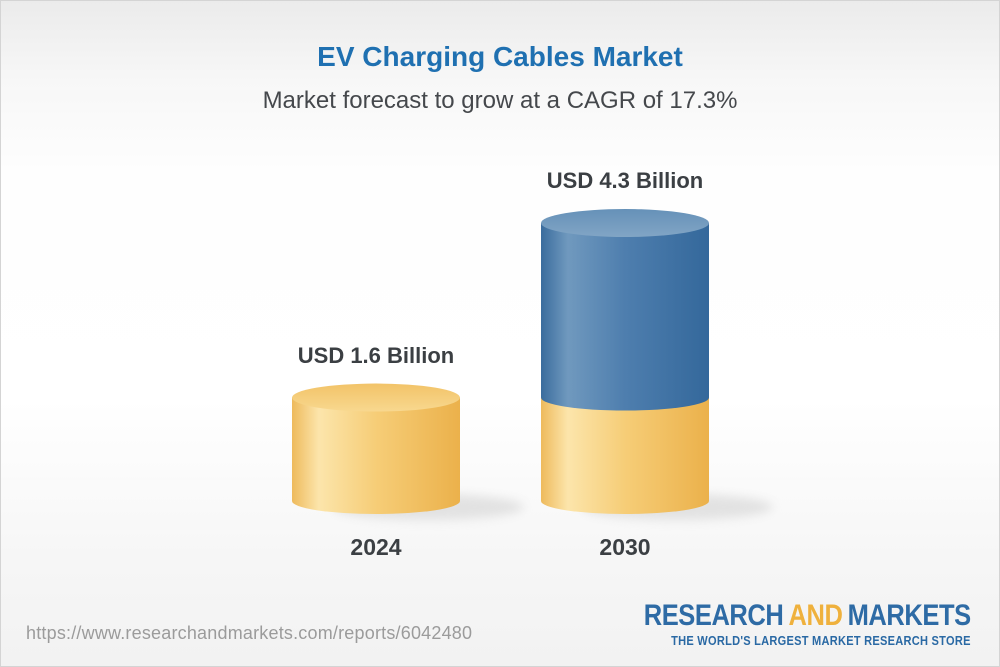  What do you see at coordinates (376, 455) in the screenshot?
I see `cylinder-segment-2024-base` at bounding box center [376, 455].